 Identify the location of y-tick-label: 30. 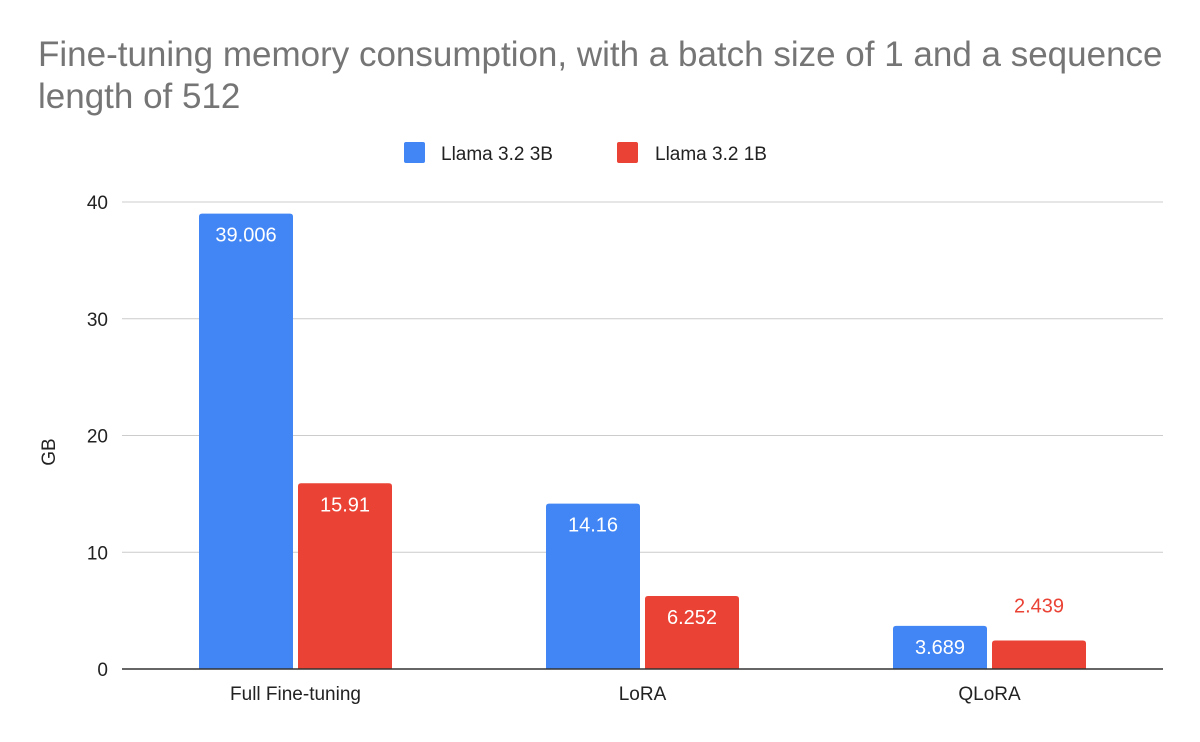
(97, 320).